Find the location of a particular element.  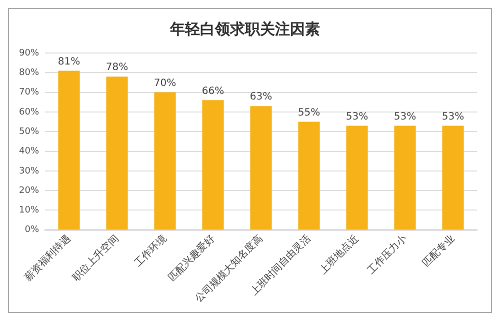

y-tick-label: 80% is located at coordinates (29, 73).